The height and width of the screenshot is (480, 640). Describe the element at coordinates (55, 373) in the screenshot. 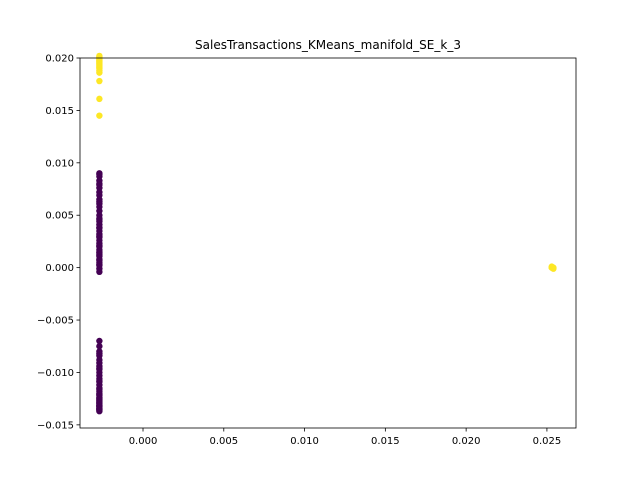

I see `y-tick-label: −0.010` at that location.